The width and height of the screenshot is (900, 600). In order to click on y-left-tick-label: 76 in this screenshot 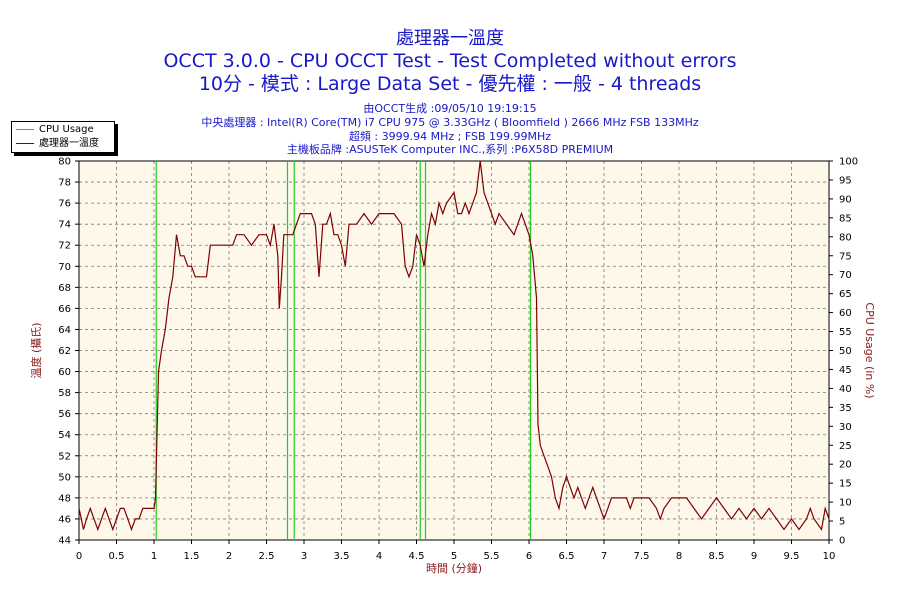, I will do `click(64, 204)`.